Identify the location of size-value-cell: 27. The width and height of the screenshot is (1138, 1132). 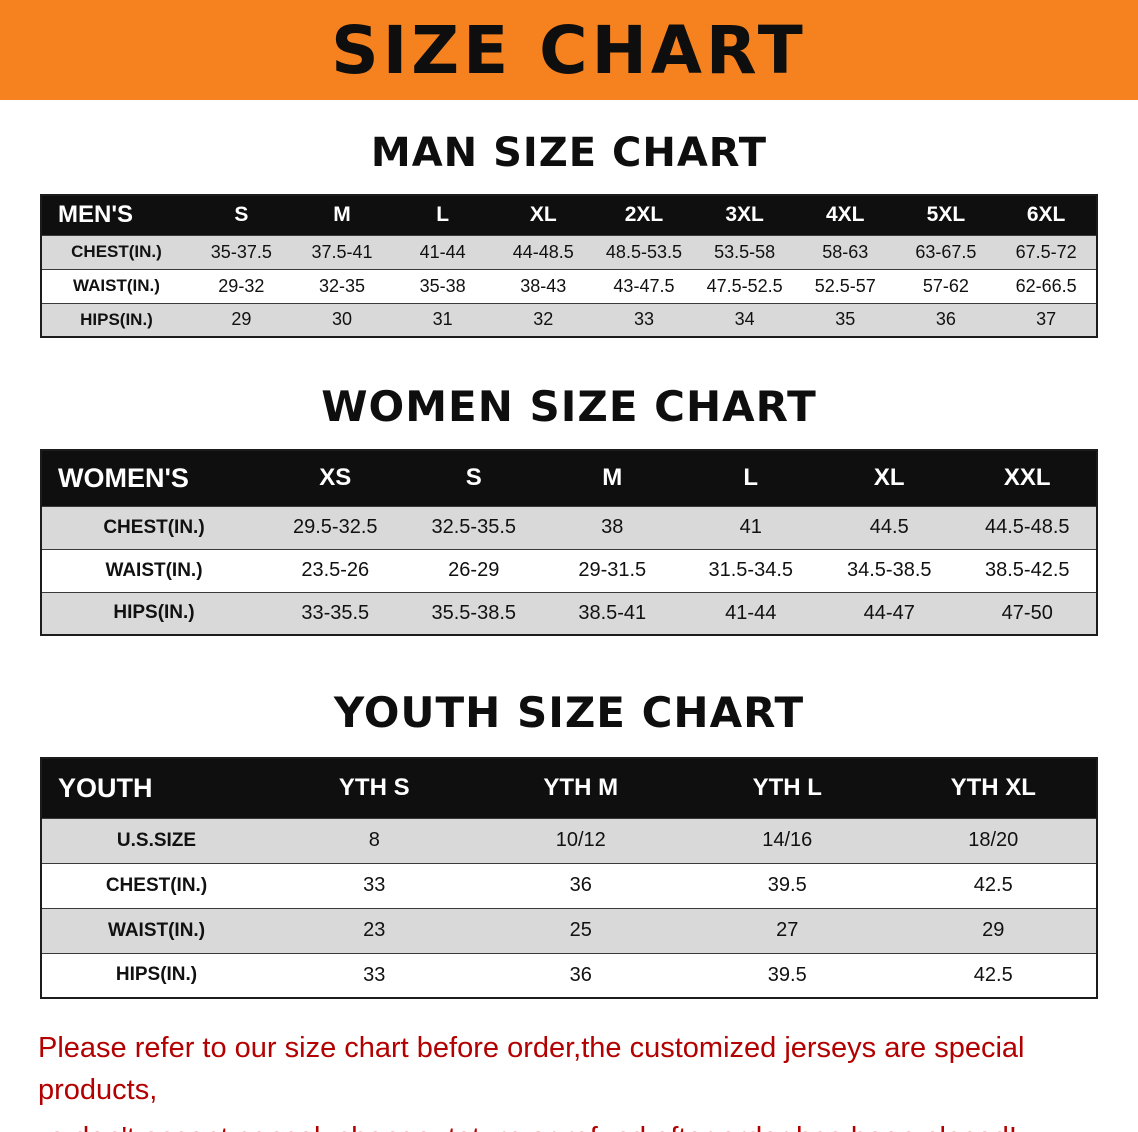
(787, 930).